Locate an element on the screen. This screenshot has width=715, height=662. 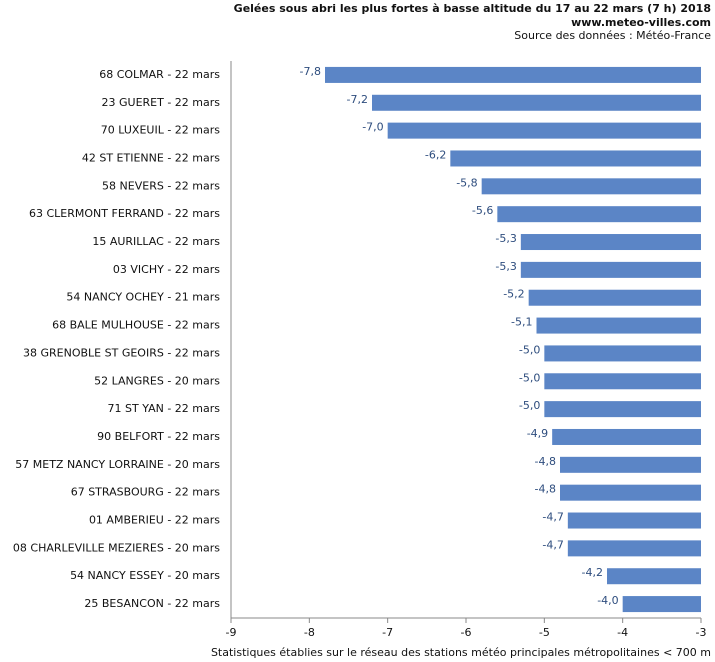
x-tick-label: -8 is located at coordinates (309, 632).